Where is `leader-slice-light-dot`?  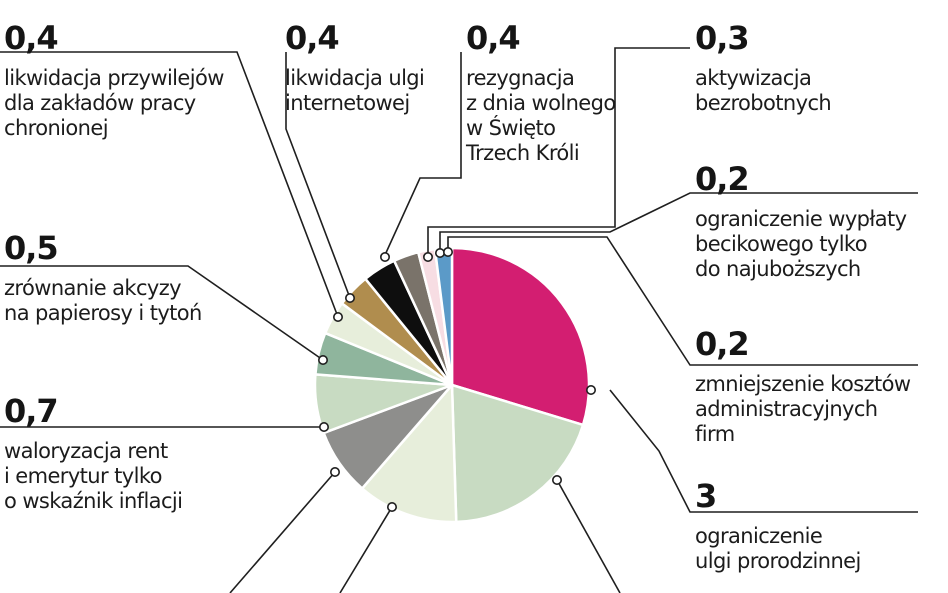 leader-slice-light-dot is located at coordinates (391, 506).